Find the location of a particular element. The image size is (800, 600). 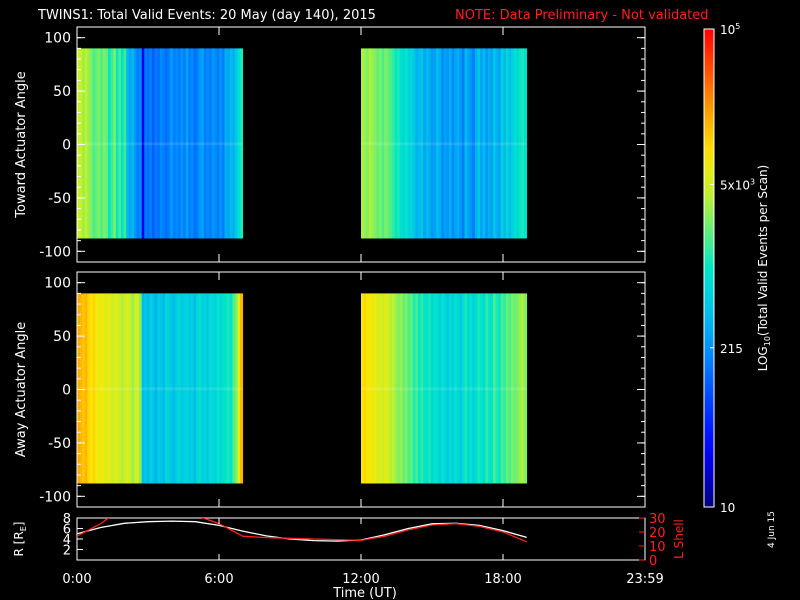

lshell-ytick-label: 20 is located at coordinates (657, 533).